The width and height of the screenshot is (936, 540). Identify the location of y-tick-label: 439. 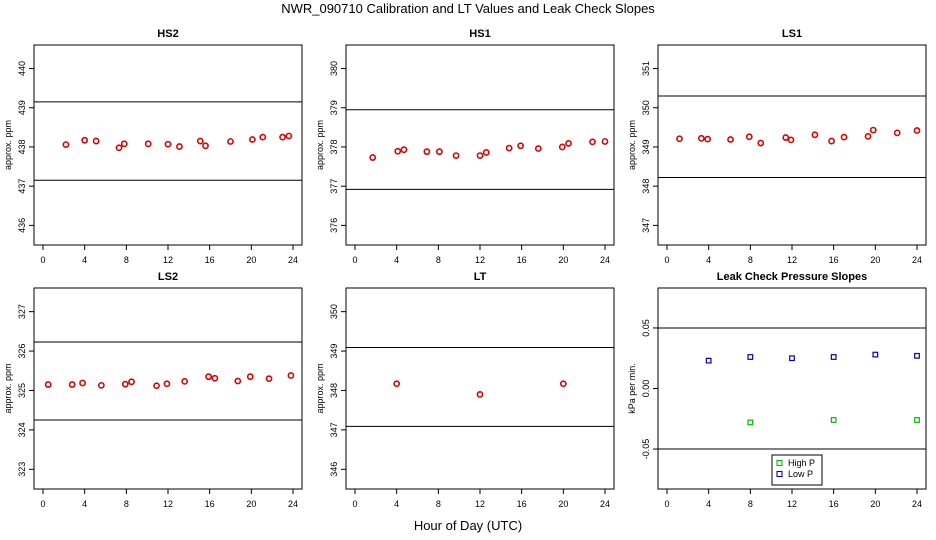
(22, 107).